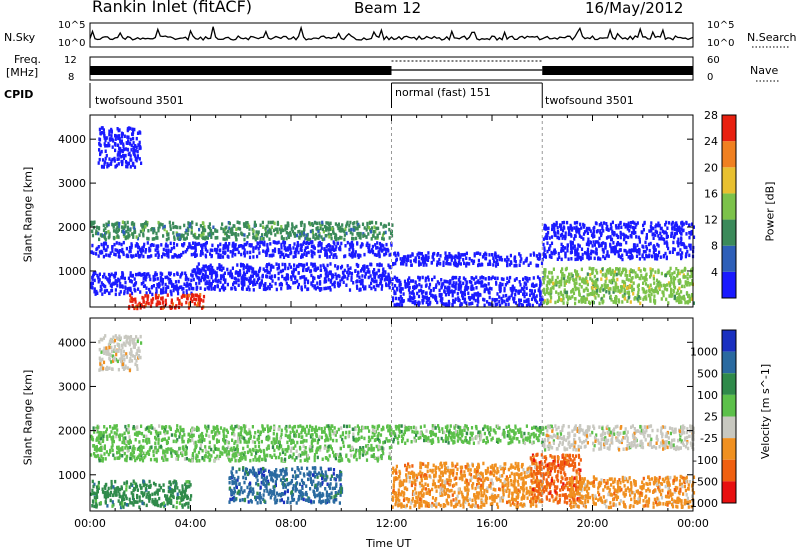 This screenshot has width=800, height=554. Describe the element at coordinates (721, 25) in the screenshot. I see `nsearch-tick-high: 10^5` at that location.